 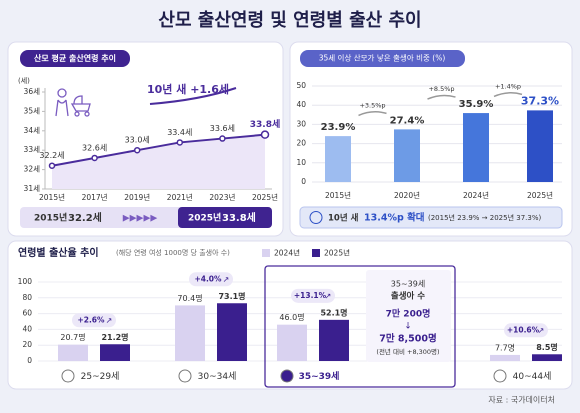 I want to click on y-tick-label: 50, so click(x=301, y=85).